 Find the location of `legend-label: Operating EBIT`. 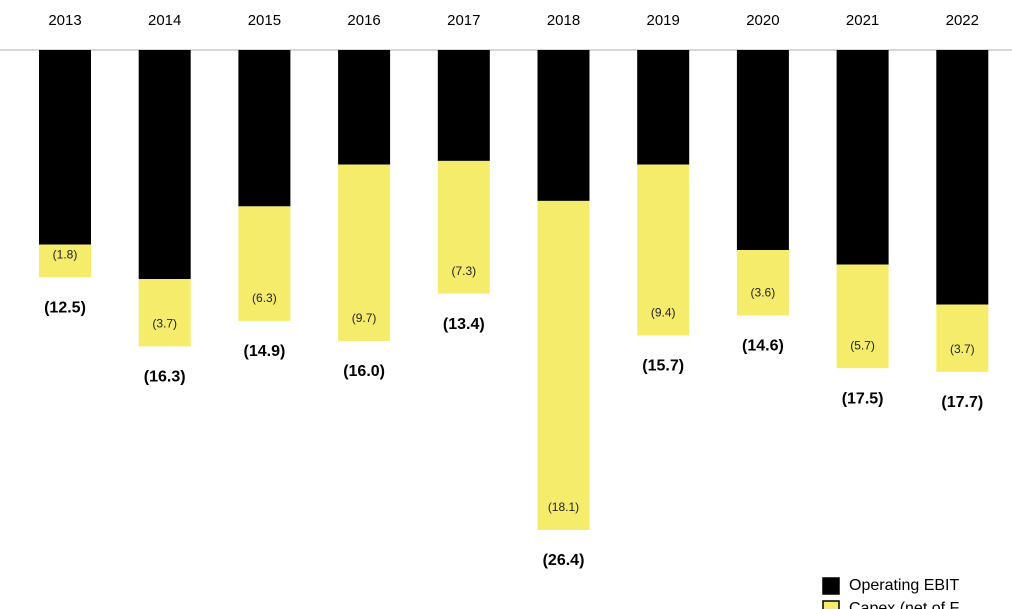

legend-label: Operating EBIT is located at coordinates (904, 585).